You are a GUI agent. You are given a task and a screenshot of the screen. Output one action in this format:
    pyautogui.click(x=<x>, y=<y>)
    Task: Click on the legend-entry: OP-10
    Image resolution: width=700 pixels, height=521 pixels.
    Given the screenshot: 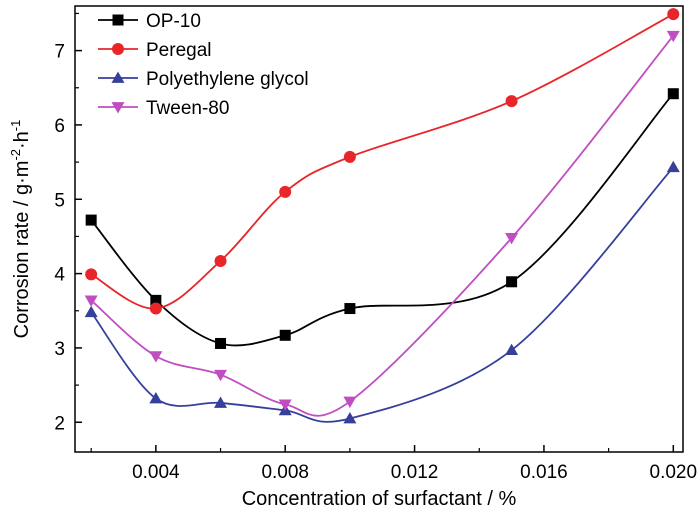 What is the action you would take?
    pyautogui.click(x=149, y=21)
    